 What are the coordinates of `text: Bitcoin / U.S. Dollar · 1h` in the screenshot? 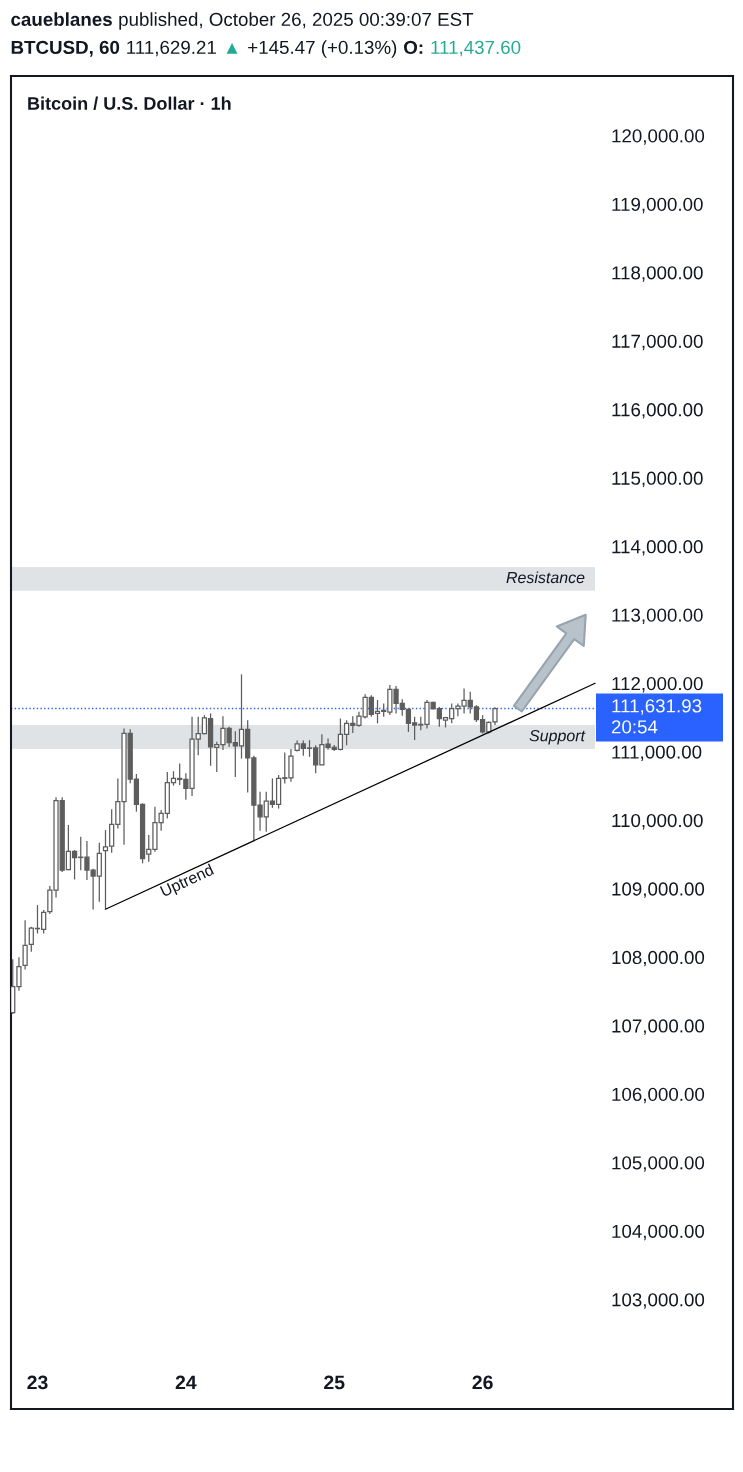 It's located at (129, 103).